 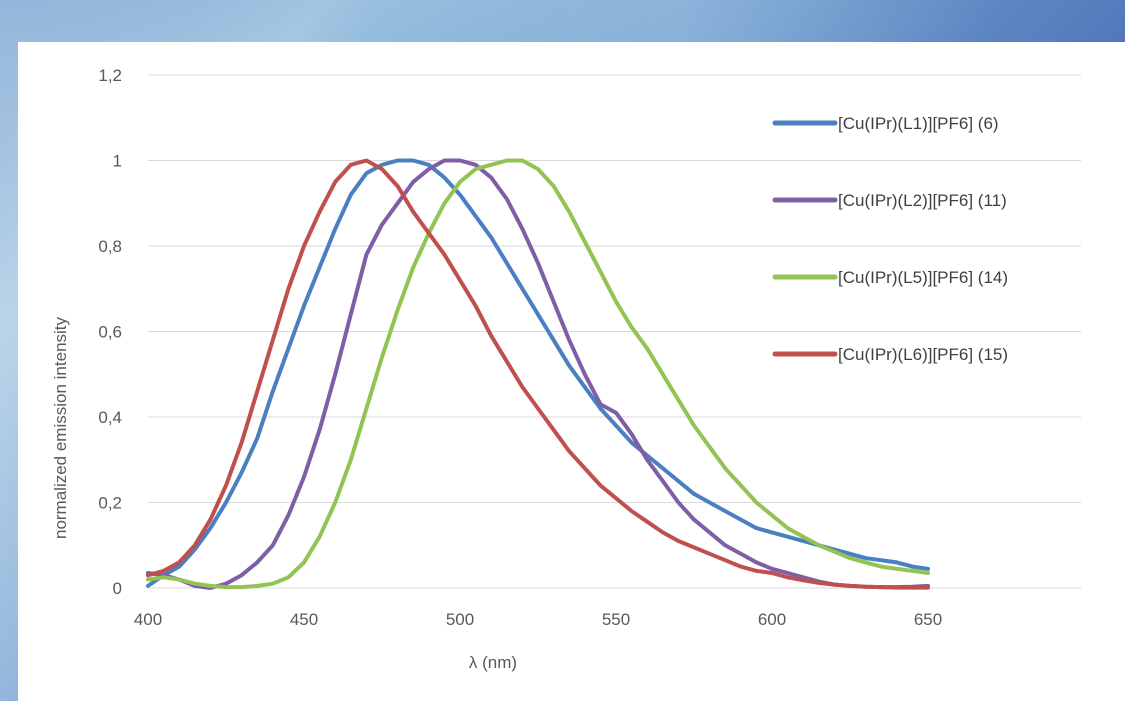 What do you see at coordinates (493, 662) in the screenshot?
I see `x-axis-title: λ (nm)` at bounding box center [493, 662].